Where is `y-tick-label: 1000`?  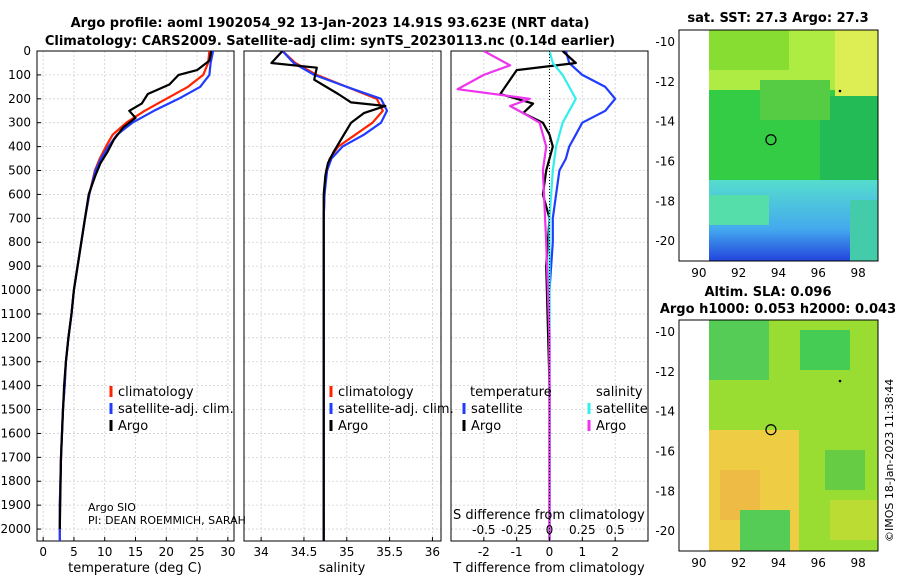
y-tick-label: 1000 is located at coordinates (15, 290).